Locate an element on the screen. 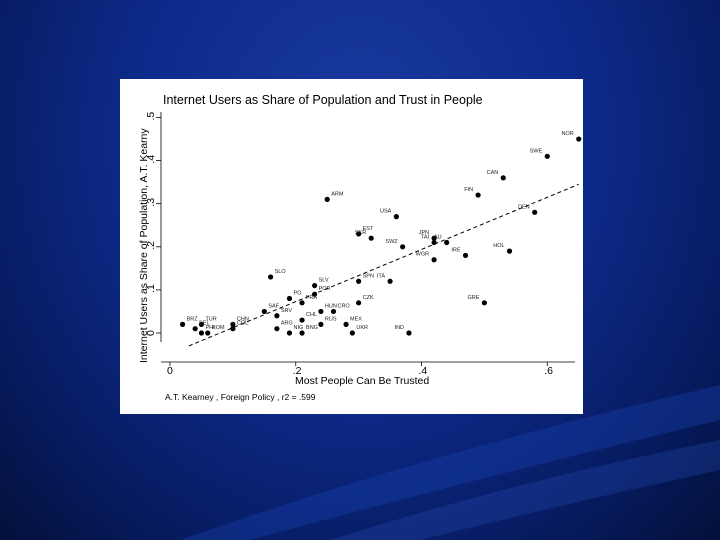 The height and width of the screenshot is (540, 720). point-label: CHL is located at coordinates (311, 315).